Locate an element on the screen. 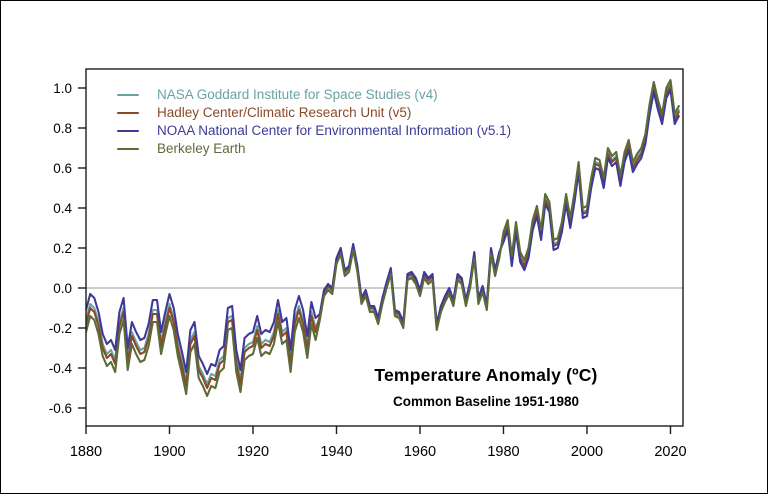 This screenshot has width=768, height=494. x-tick-label: 1920 is located at coordinates (253, 452).